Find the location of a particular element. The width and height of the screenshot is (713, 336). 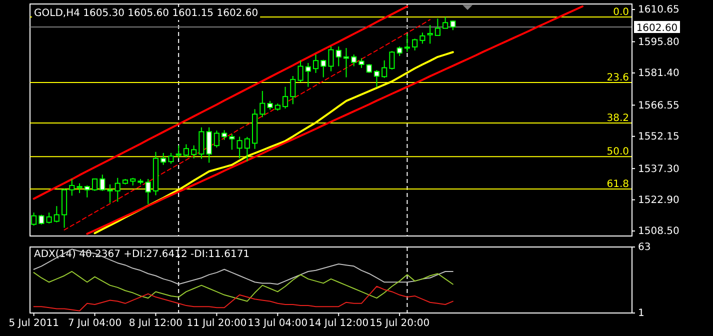

x-tick-label: 13 Jul 04:00 is located at coordinates (278, 324).